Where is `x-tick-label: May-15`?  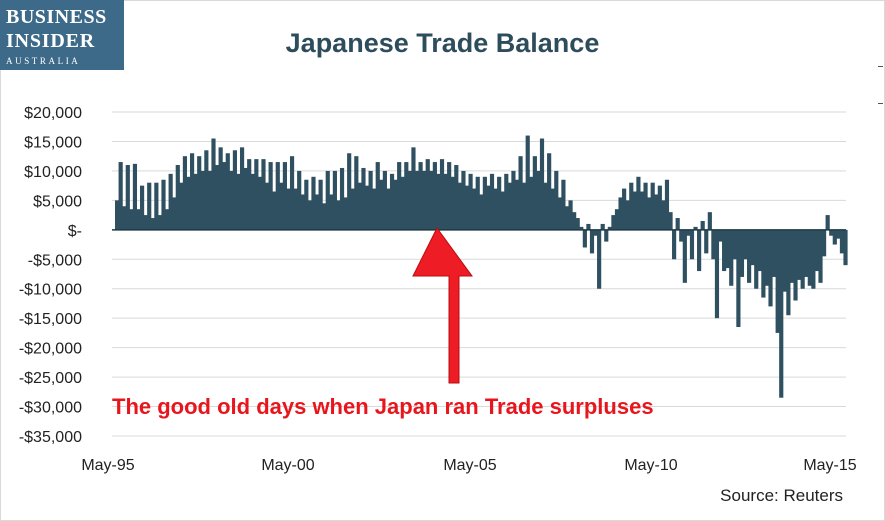 x-tick-label: May-15 is located at coordinates (829, 465).